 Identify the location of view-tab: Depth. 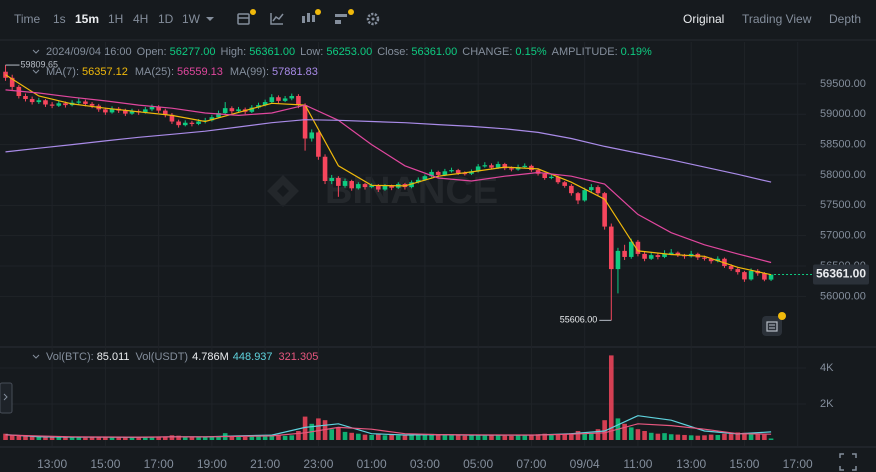
(845, 19).